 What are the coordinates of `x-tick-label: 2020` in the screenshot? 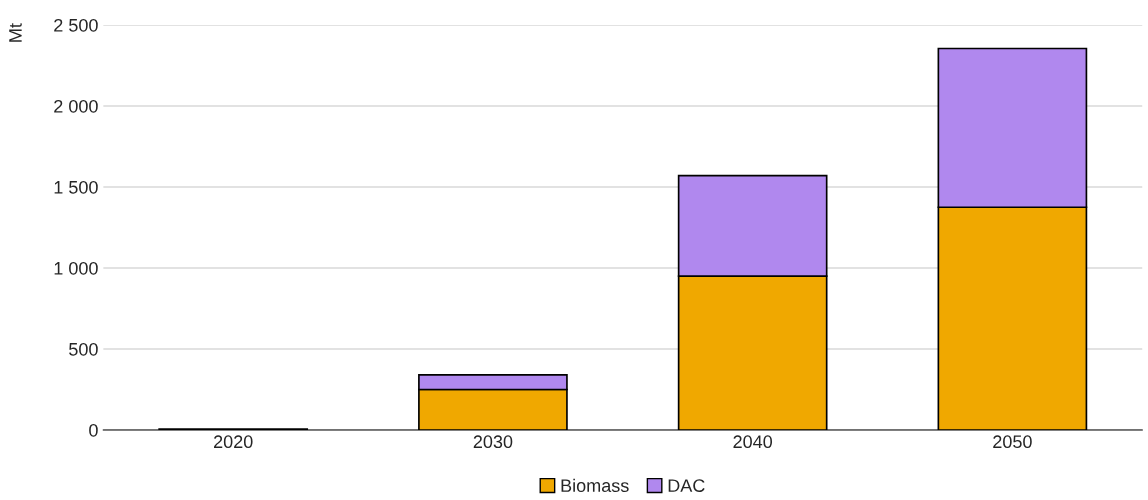 It's located at (233, 442).